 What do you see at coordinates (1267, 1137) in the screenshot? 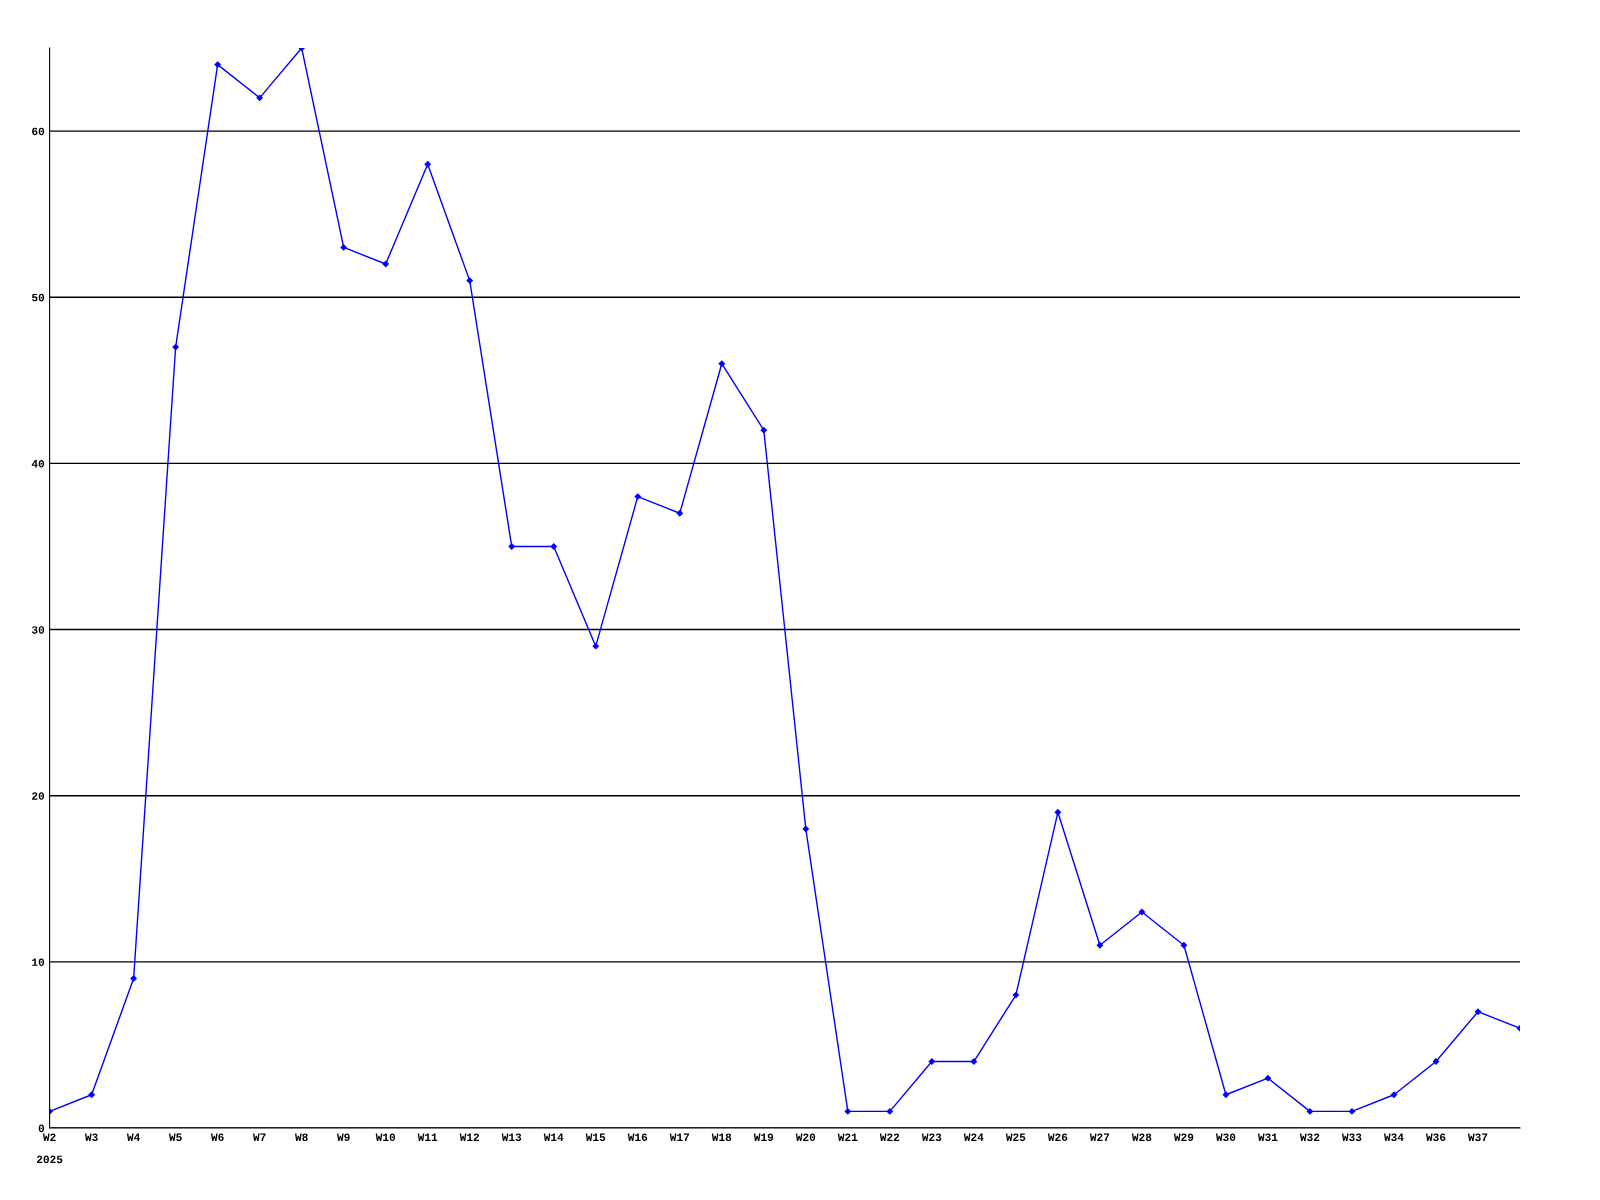
I see `x-tick-label: W31` at bounding box center [1267, 1137].